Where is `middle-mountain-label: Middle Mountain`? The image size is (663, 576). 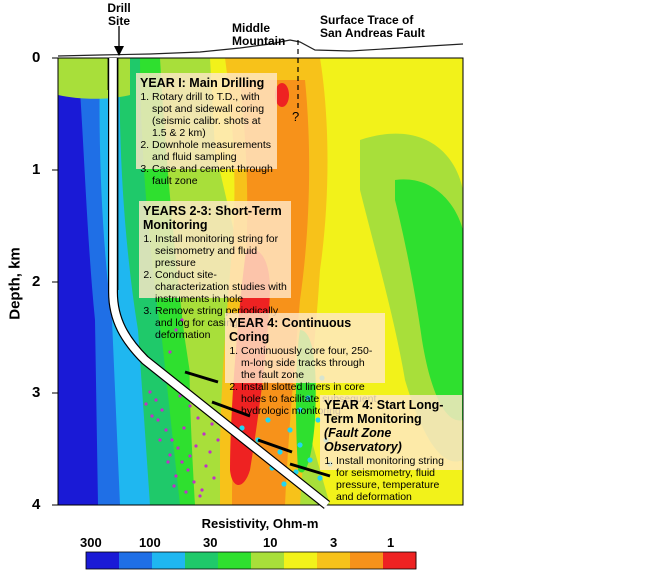
middle-mountain-label: Middle Mountain is located at coordinates (259, 34).